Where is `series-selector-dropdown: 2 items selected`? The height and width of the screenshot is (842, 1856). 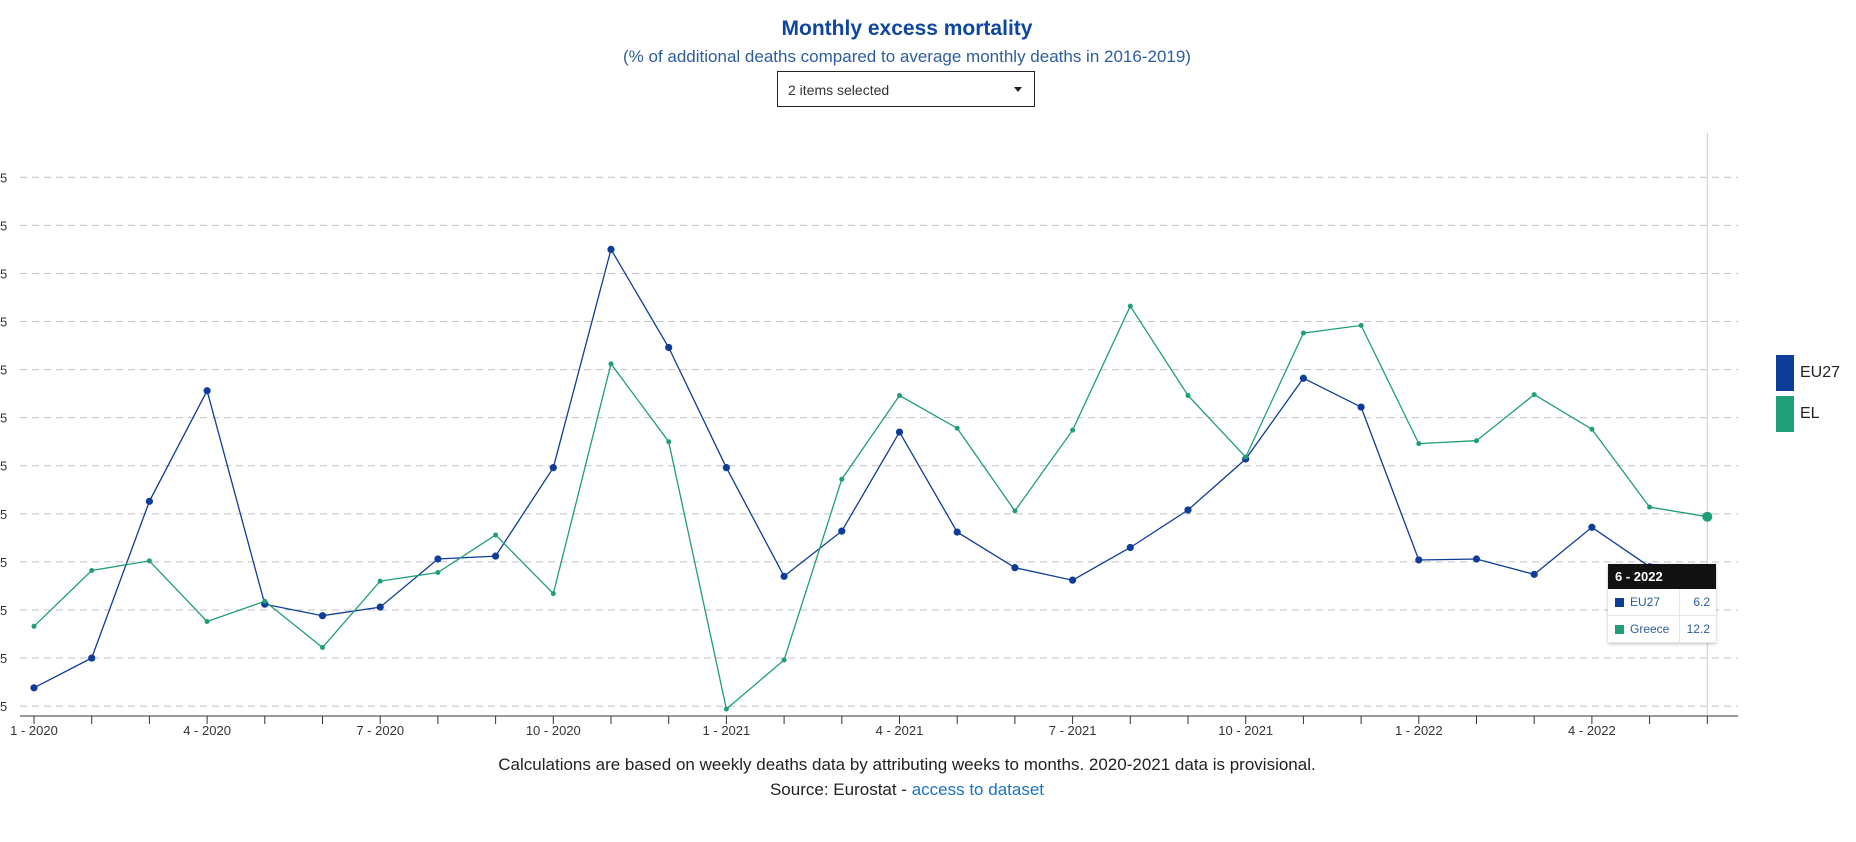
series-selector-dropdown: 2 items selected is located at coordinates (906, 89).